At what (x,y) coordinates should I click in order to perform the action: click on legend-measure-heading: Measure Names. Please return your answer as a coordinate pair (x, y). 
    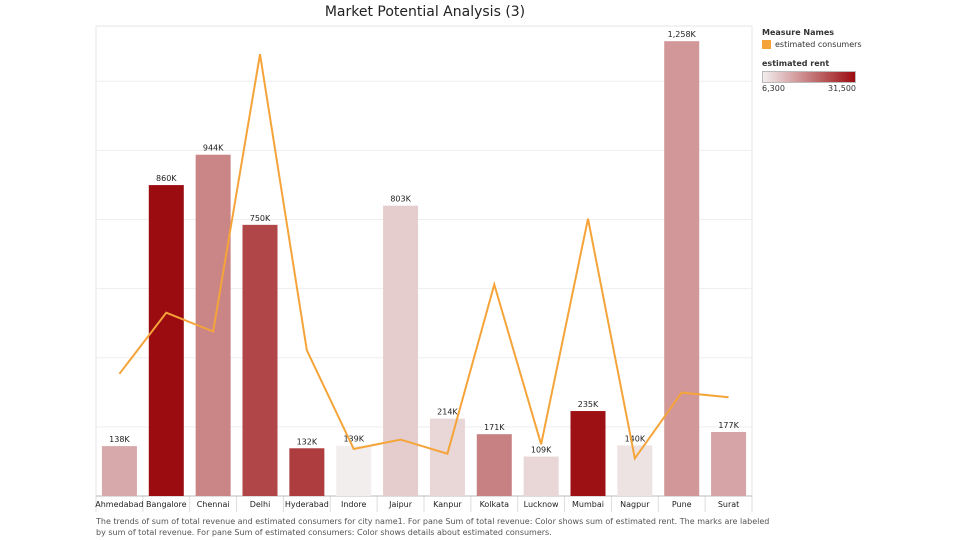
    Looking at the image, I should click on (798, 32).